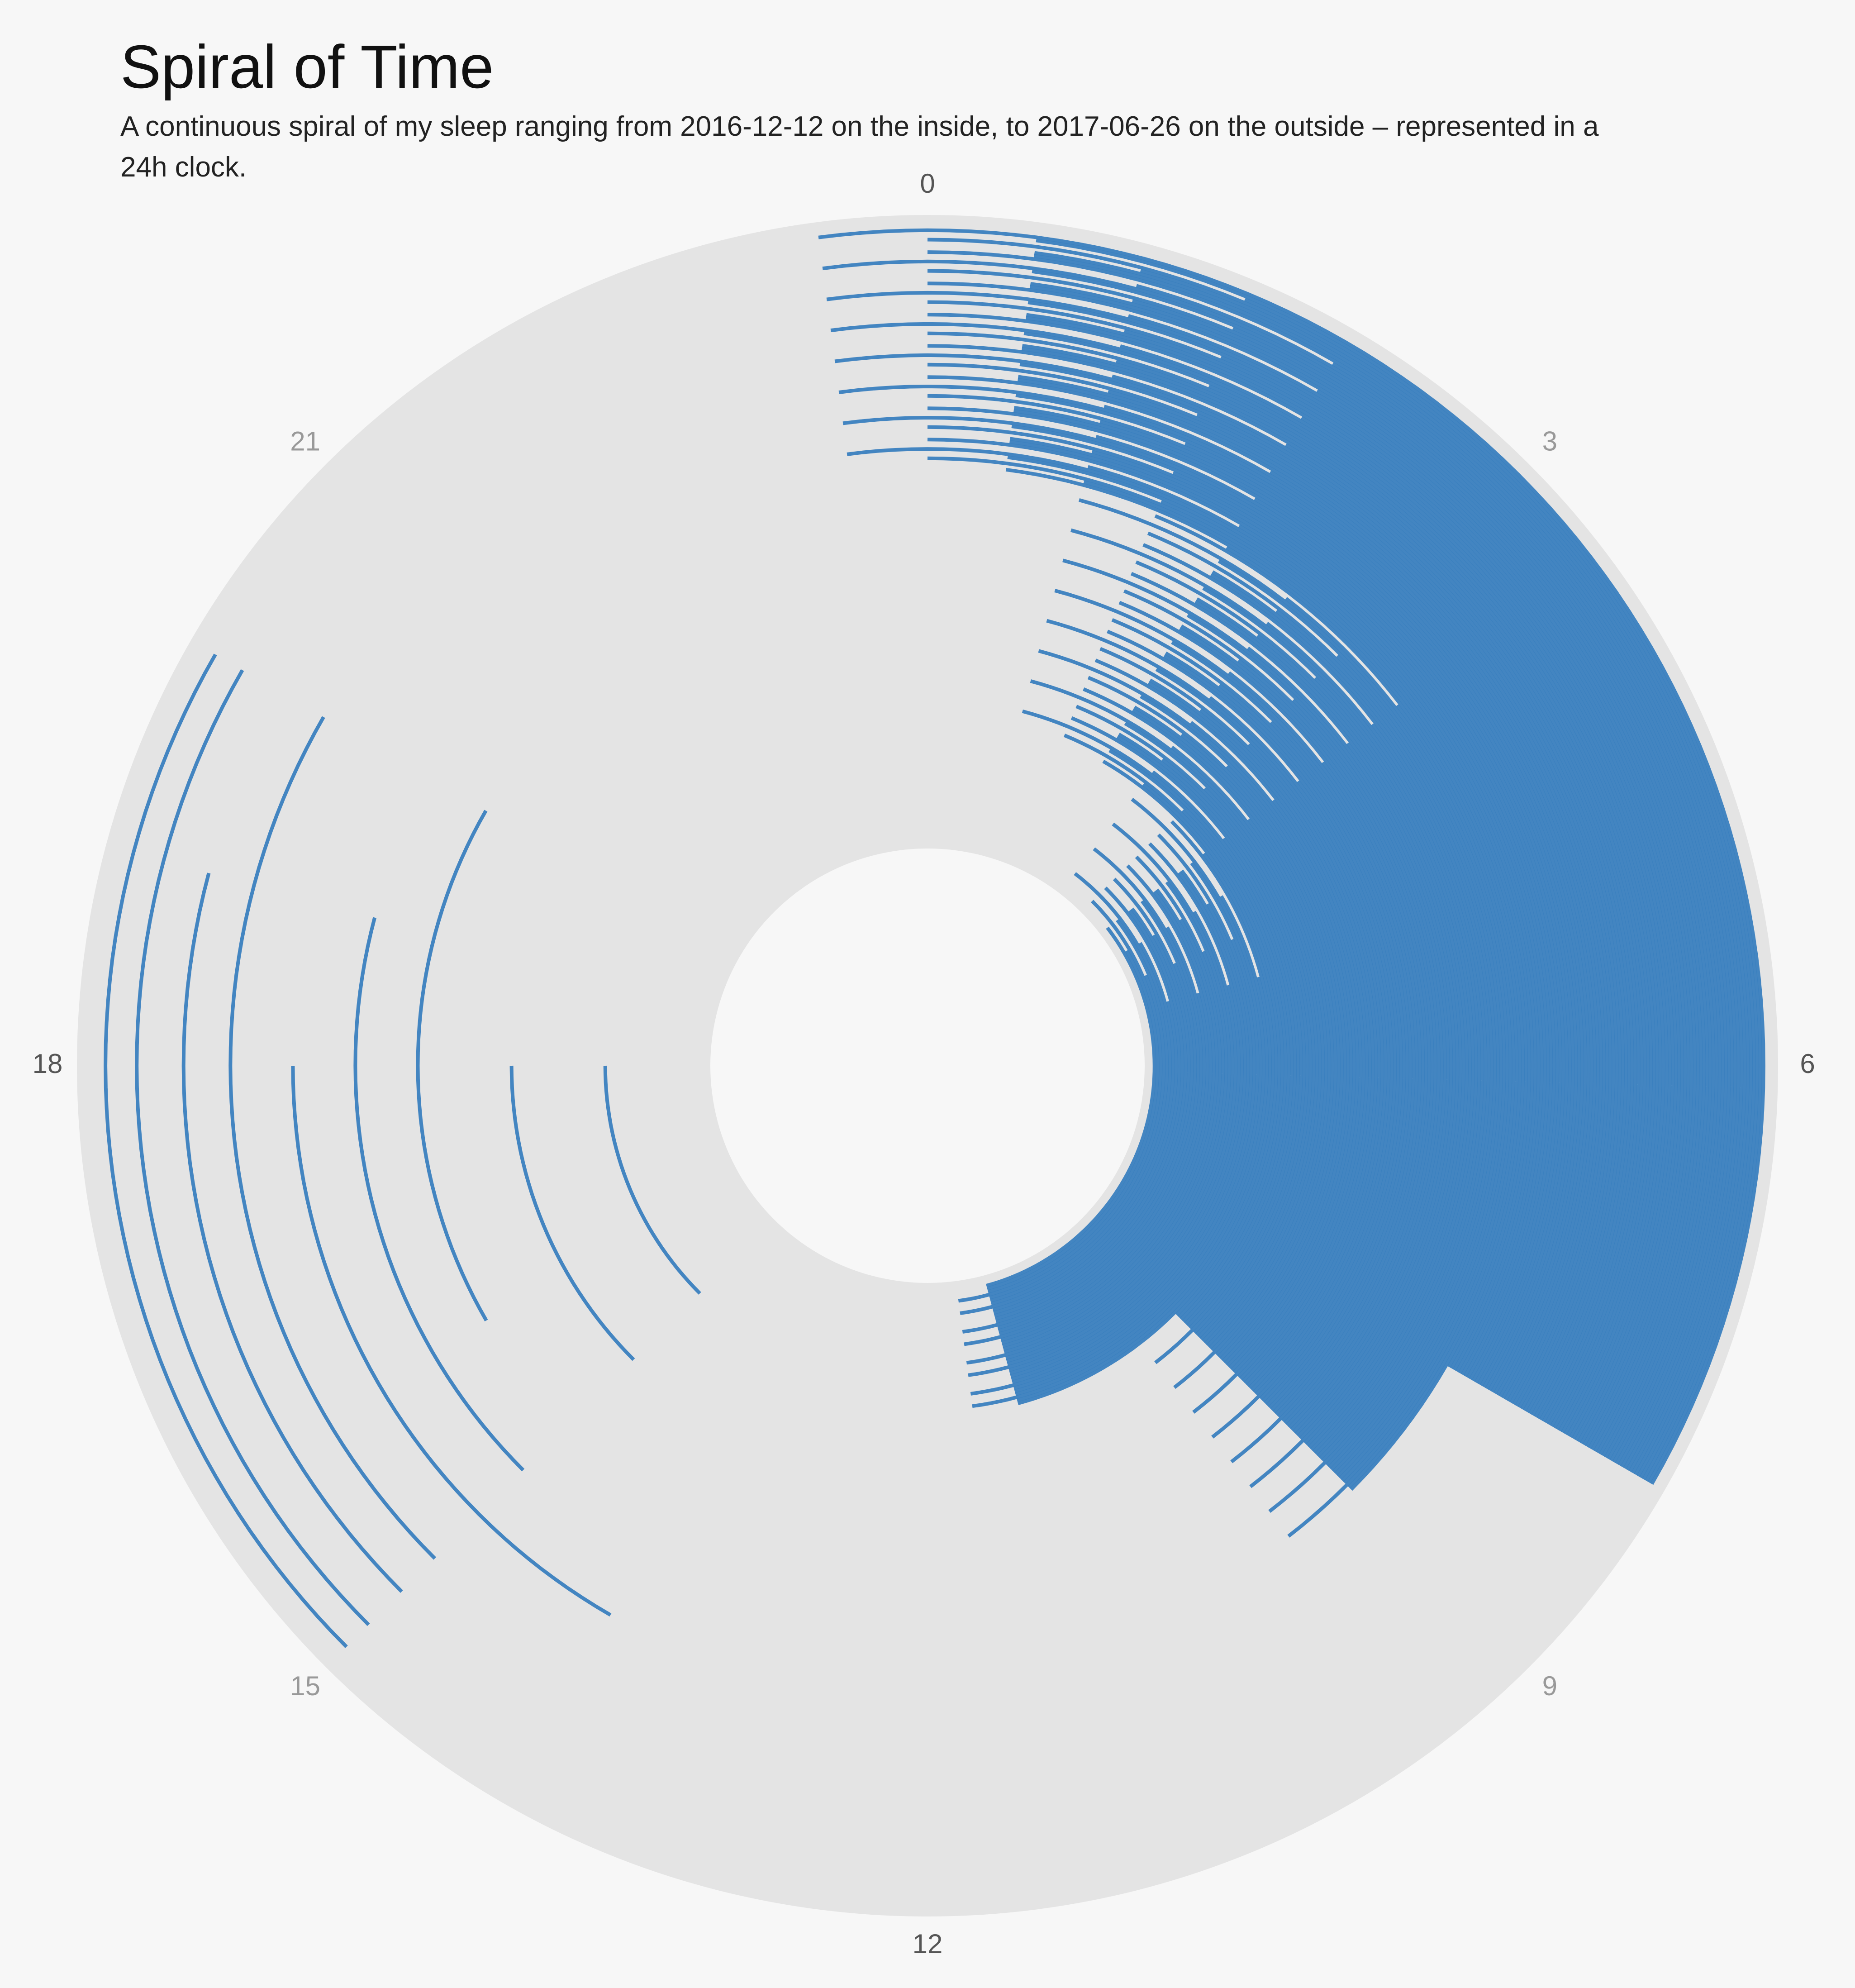 The width and height of the screenshot is (1855, 1988). I want to click on chart-title: Spiral of Time, so click(307, 67).